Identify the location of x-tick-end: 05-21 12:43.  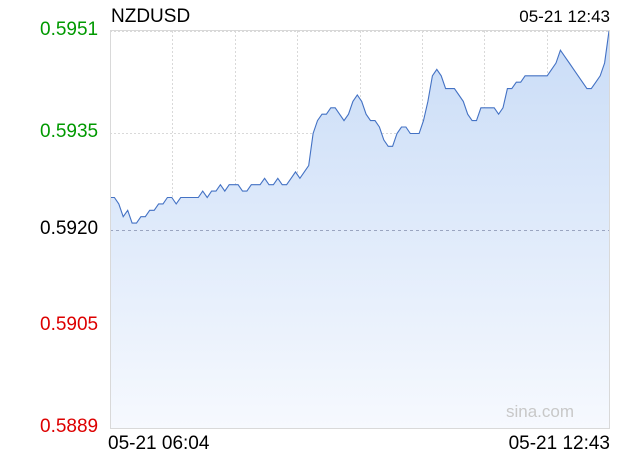
(559, 443).